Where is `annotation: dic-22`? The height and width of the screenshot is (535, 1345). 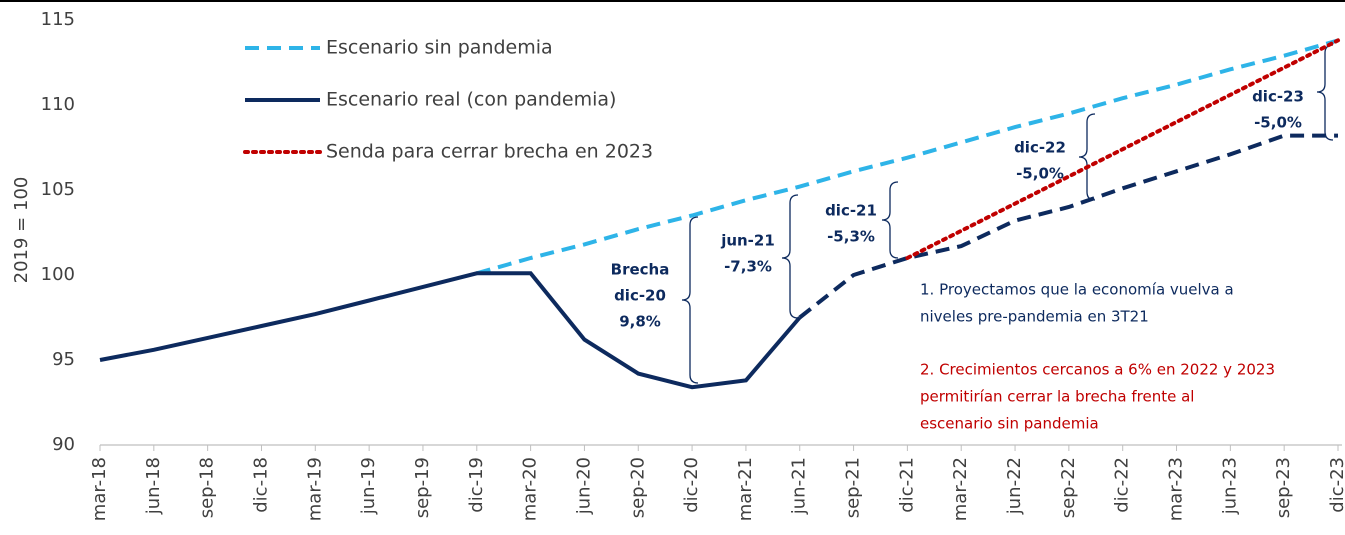 annotation: dic-22 is located at coordinates (1040, 148).